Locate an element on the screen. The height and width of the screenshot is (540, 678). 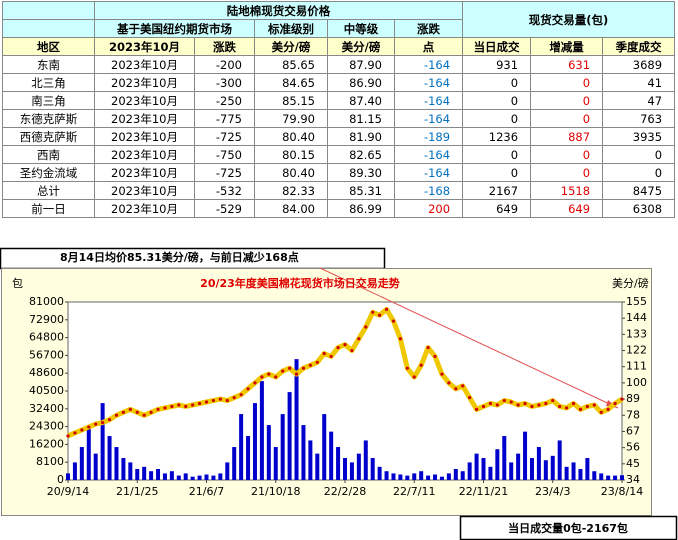
y2-tick-label: 111 is located at coordinates (636, 366).